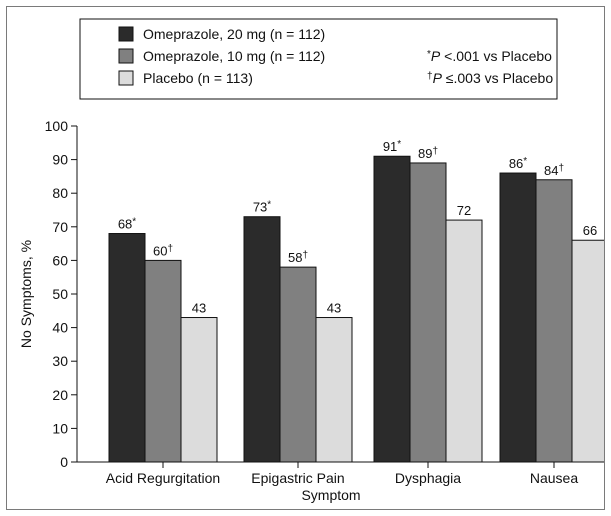 This screenshot has height=516, width=611. Describe the element at coordinates (234, 34) in the screenshot. I see `legend-label: Omeprazole, 20 mg (n = 112)` at that location.